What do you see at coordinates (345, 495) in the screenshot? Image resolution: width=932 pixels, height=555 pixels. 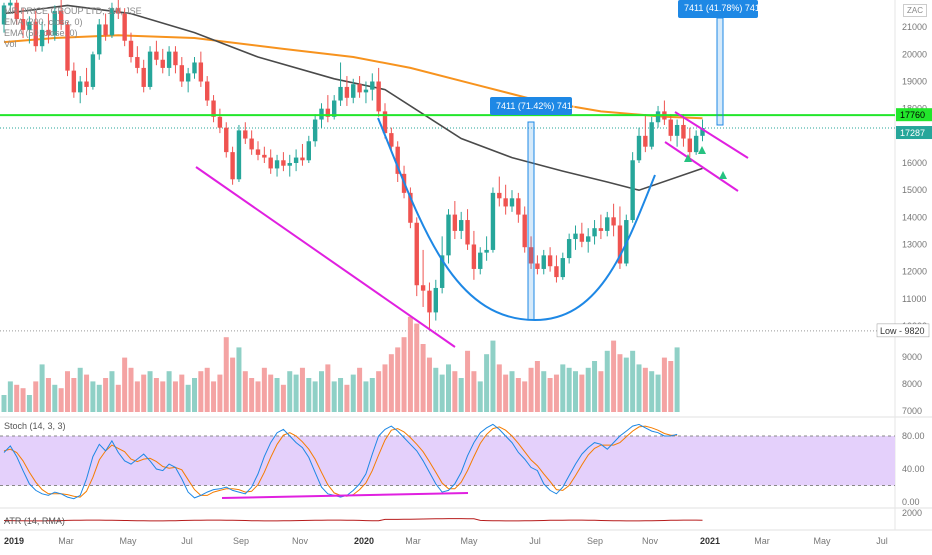 I see `stoch-divergence-line` at bounding box center [345, 495].